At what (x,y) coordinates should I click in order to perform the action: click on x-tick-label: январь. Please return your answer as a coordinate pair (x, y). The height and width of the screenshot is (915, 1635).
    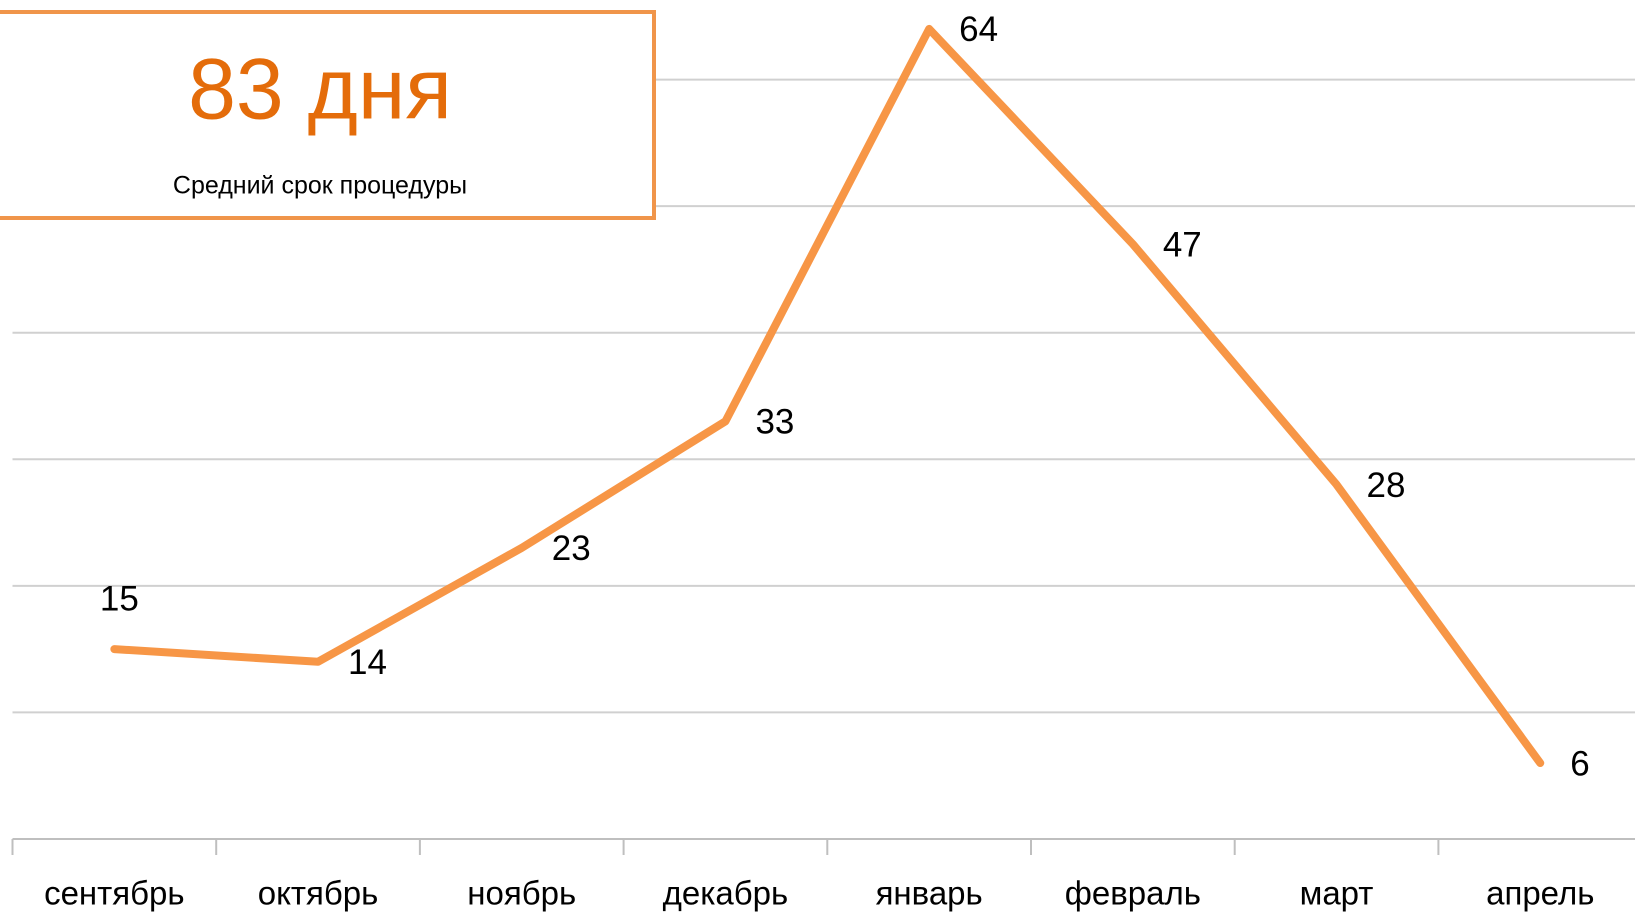
    Looking at the image, I should click on (929, 893).